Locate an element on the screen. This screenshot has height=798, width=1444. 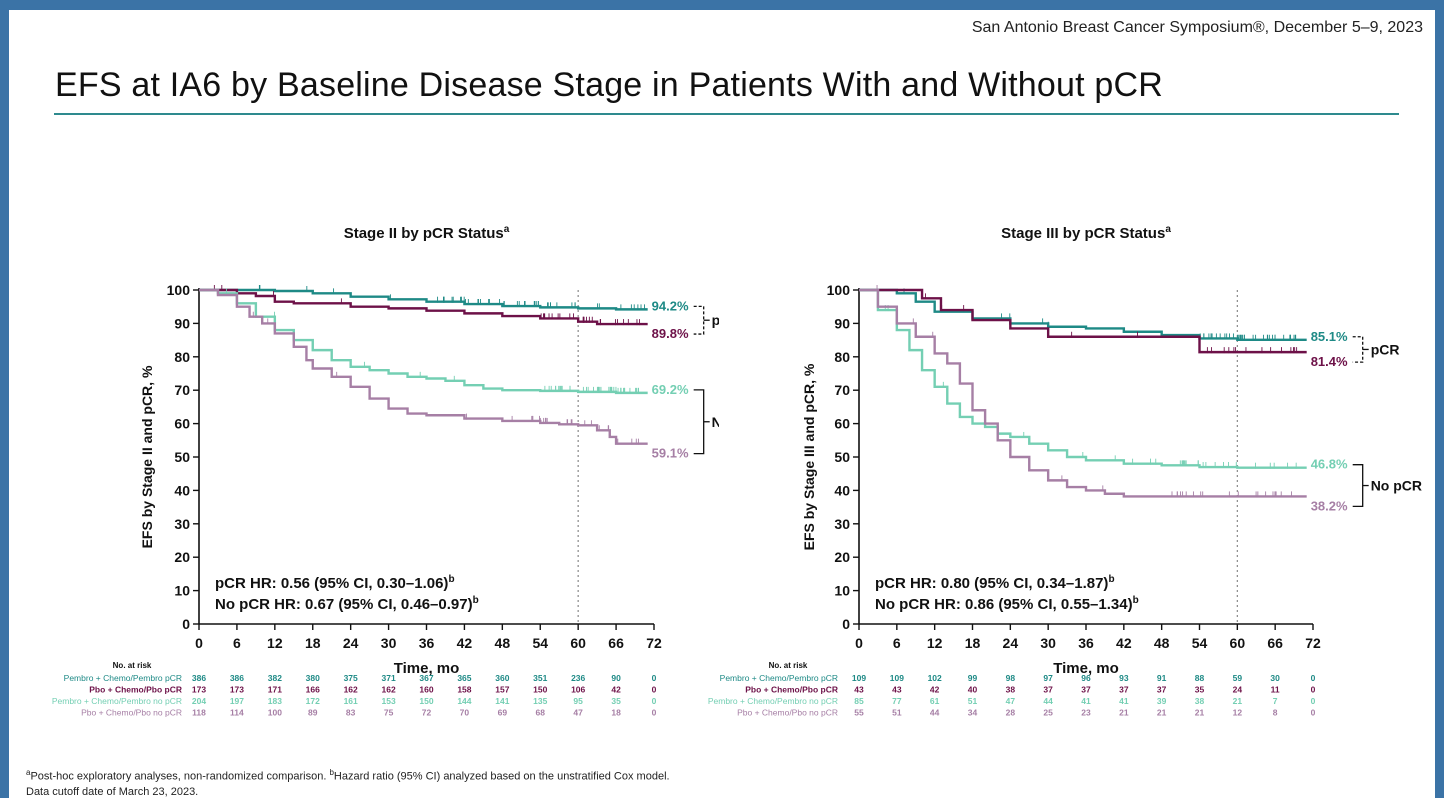
y-tick-label: 0 is located at coordinates (186, 624).